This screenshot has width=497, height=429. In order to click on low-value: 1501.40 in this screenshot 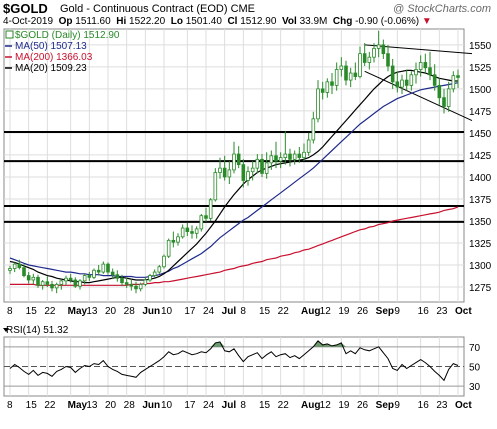, I will do `click(203, 21)`.